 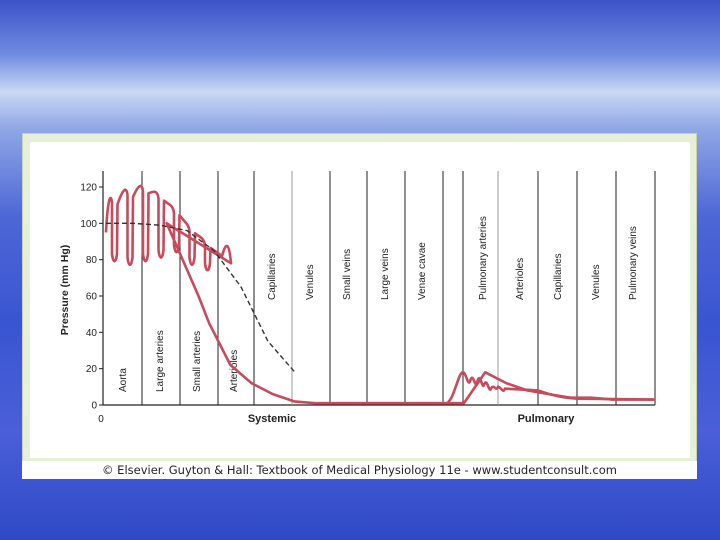 What do you see at coordinates (101, 419) in the screenshot?
I see `x-start-label: 0` at bounding box center [101, 419].